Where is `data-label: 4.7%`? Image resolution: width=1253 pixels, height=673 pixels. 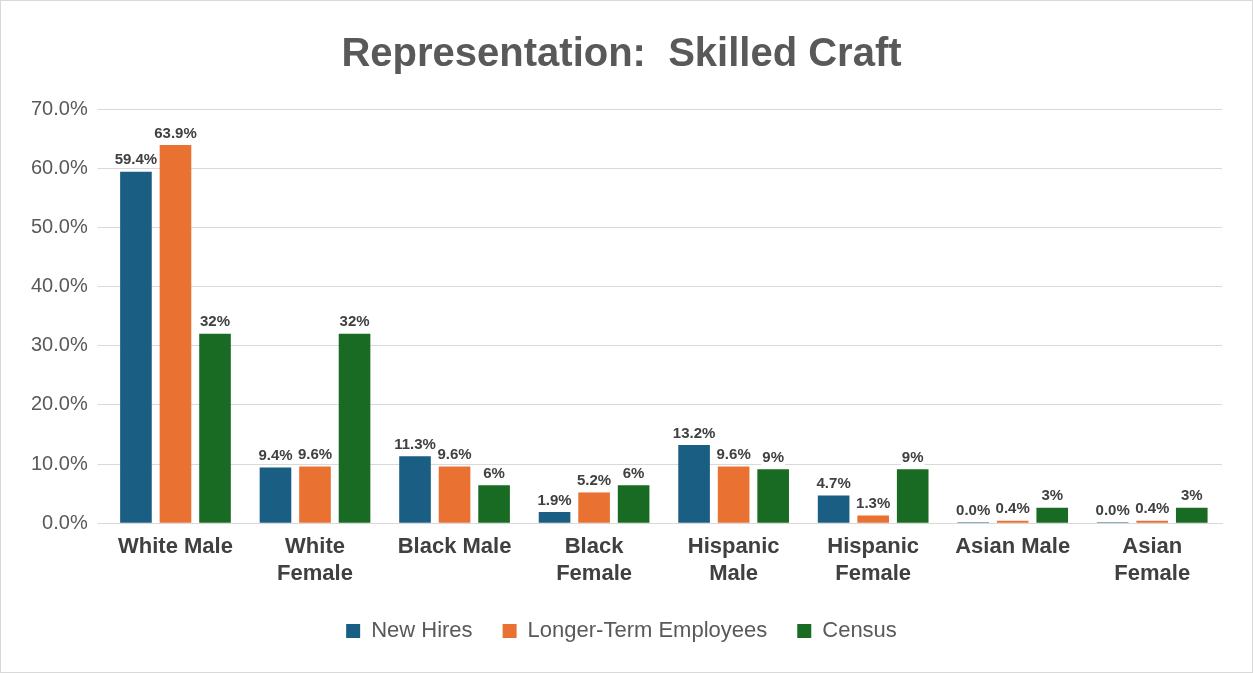 data-label: 4.7% is located at coordinates (833, 483).